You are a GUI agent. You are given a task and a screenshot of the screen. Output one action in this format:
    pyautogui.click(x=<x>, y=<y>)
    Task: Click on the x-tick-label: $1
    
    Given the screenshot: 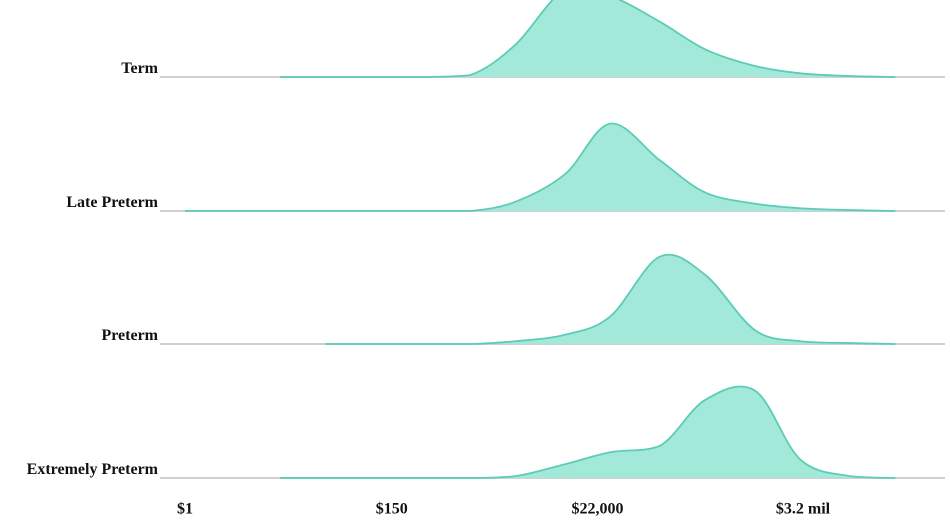 What is the action you would take?
    pyautogui.click(x=185, y=509)
    